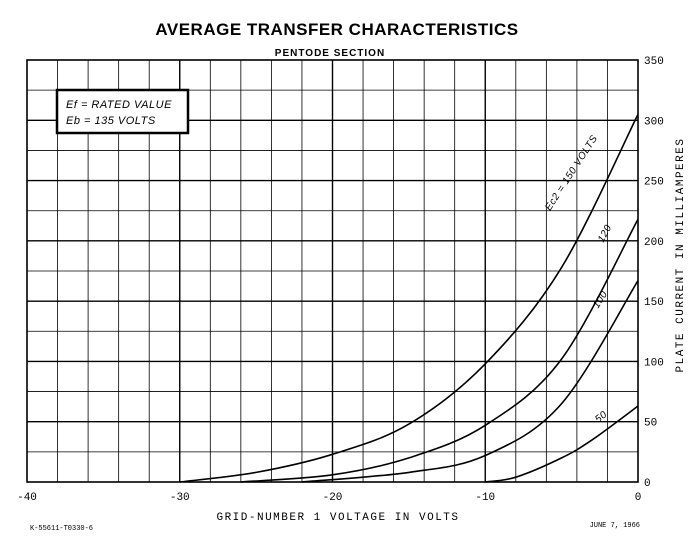 The width and height of the screenshot is (698, 538). Describe the element at coordinates (61, 529) in the screenshot. I see `footer-code: K-55611-T0330-6` at that location.